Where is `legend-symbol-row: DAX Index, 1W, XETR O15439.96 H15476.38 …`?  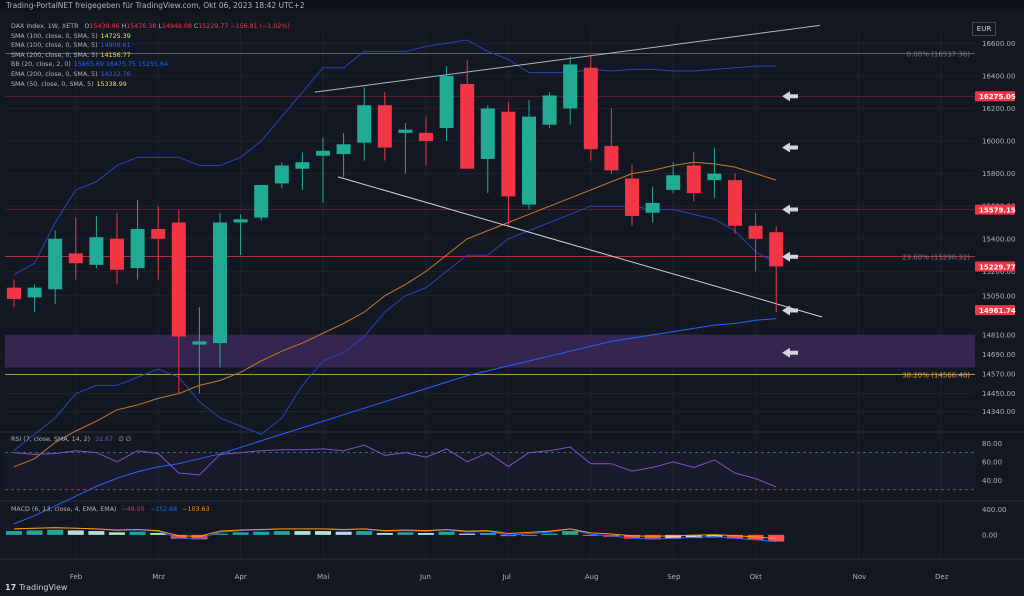
legend-symbol-row: DAX Index, 1W, XETR O15439.96 H15476.38 … is located at coordinates (150, 27).